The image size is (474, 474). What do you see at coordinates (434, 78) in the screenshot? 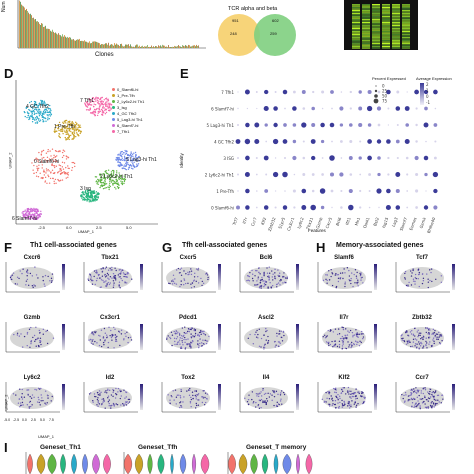
I see `legend-avg-title: Average Expression` at bounding box center [434, 78].